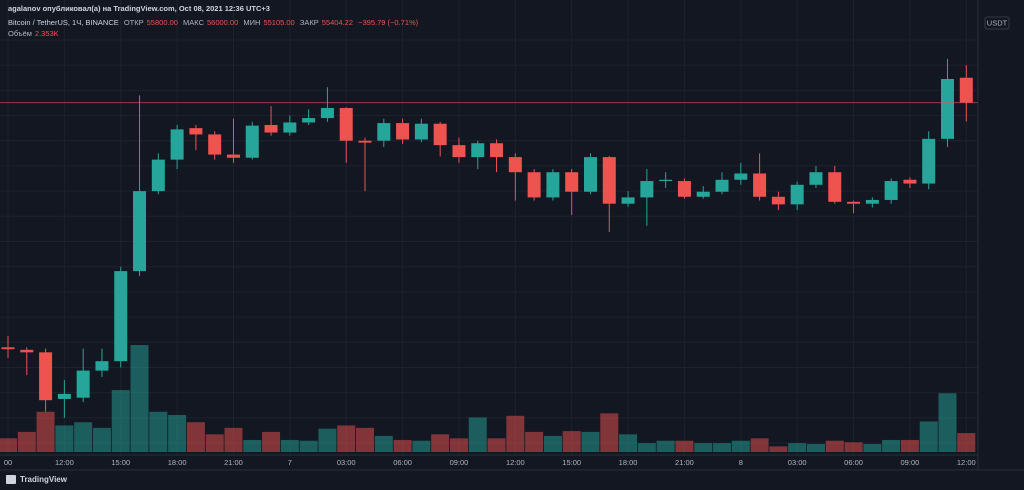 This screenshot has height=490, width=1024. Describe the element at coordinates (279, 22) in the screenshot. I see `low-value: 55105.00` at that location.